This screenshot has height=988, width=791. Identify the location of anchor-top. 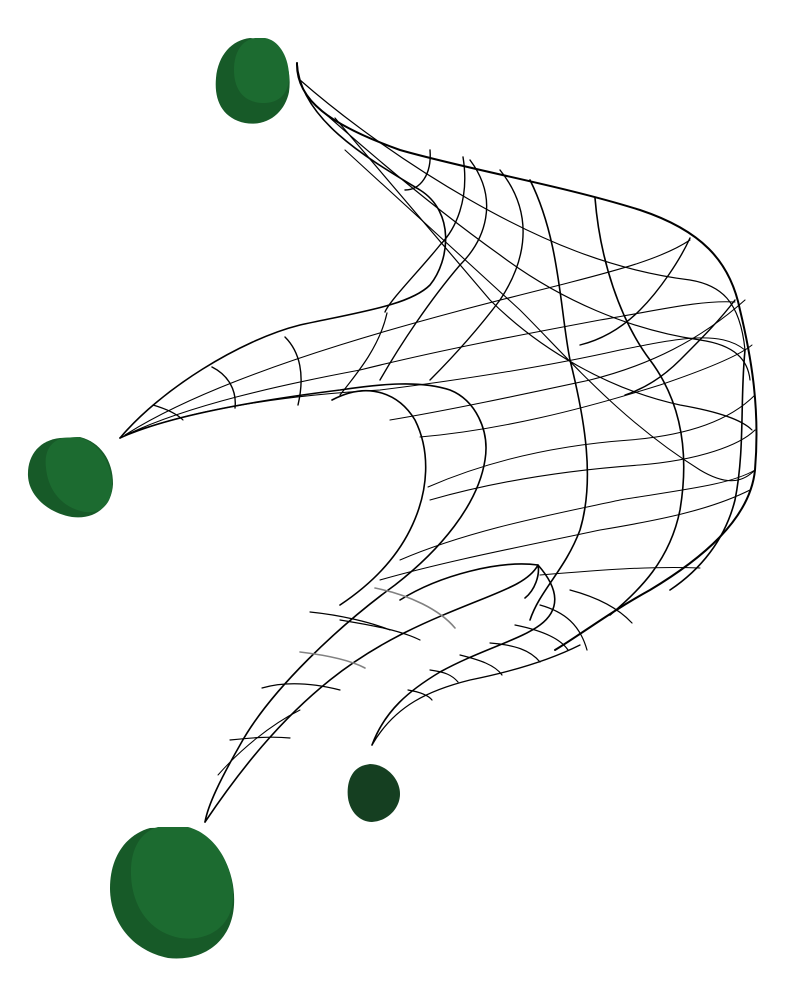
(252, 81).